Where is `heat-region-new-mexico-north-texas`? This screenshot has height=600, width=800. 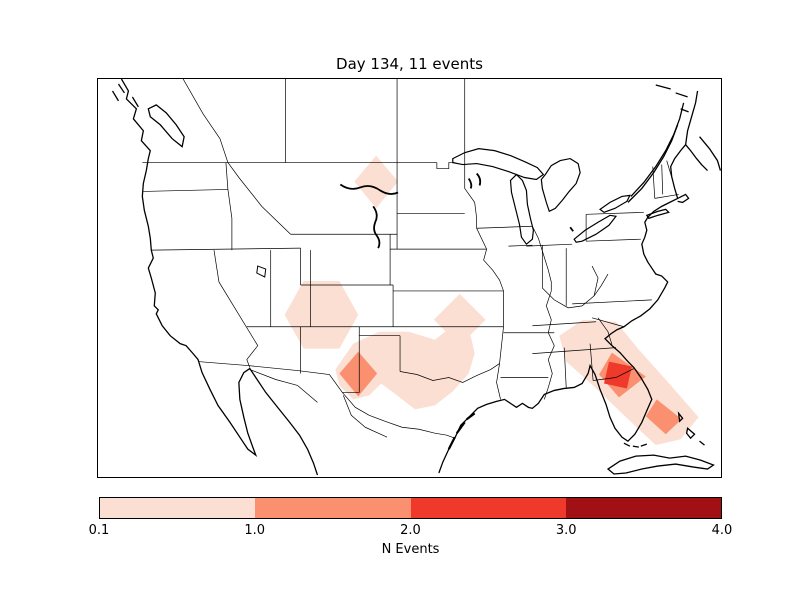 heat-region-new-mexico-north-texas is located at coordinates (405, 367).